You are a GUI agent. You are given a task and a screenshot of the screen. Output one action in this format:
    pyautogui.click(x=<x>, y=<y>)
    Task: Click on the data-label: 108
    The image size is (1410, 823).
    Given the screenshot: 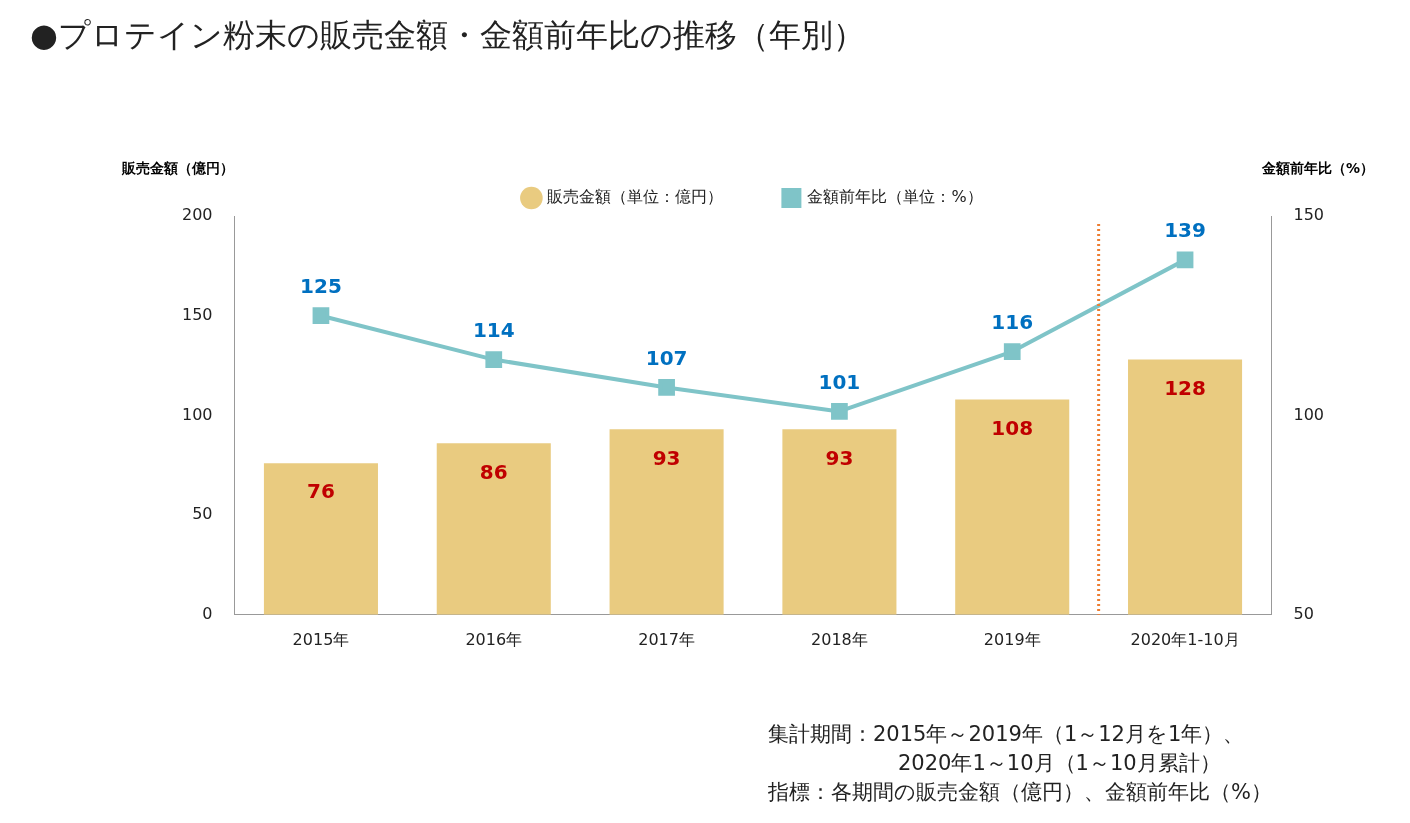 What is the action you would take?
    pyautogui.click(x=1012, y=427)
    